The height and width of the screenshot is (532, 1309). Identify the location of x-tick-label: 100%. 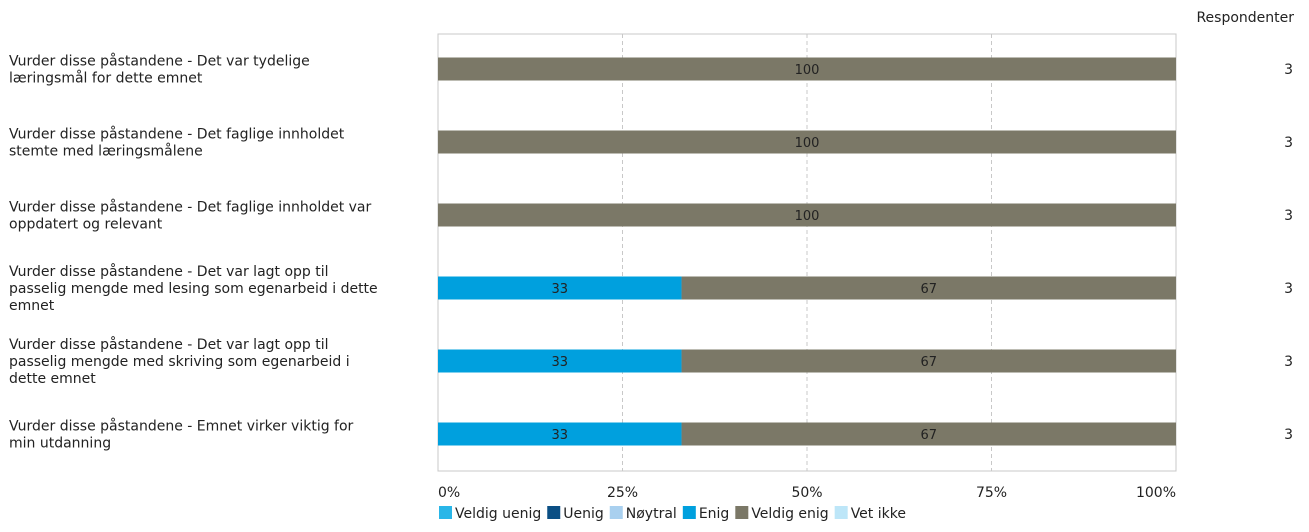
(1156, 493).